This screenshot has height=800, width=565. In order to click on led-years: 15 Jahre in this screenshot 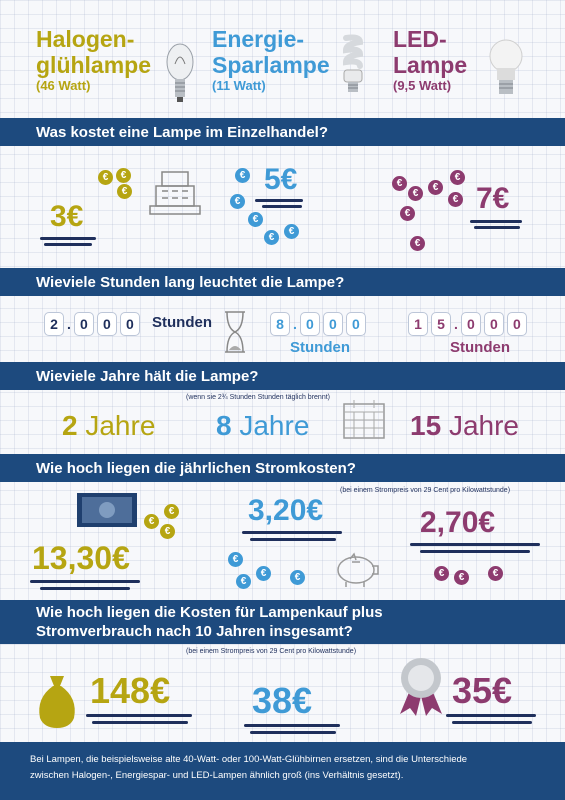, I will do `click(464, 426)`.